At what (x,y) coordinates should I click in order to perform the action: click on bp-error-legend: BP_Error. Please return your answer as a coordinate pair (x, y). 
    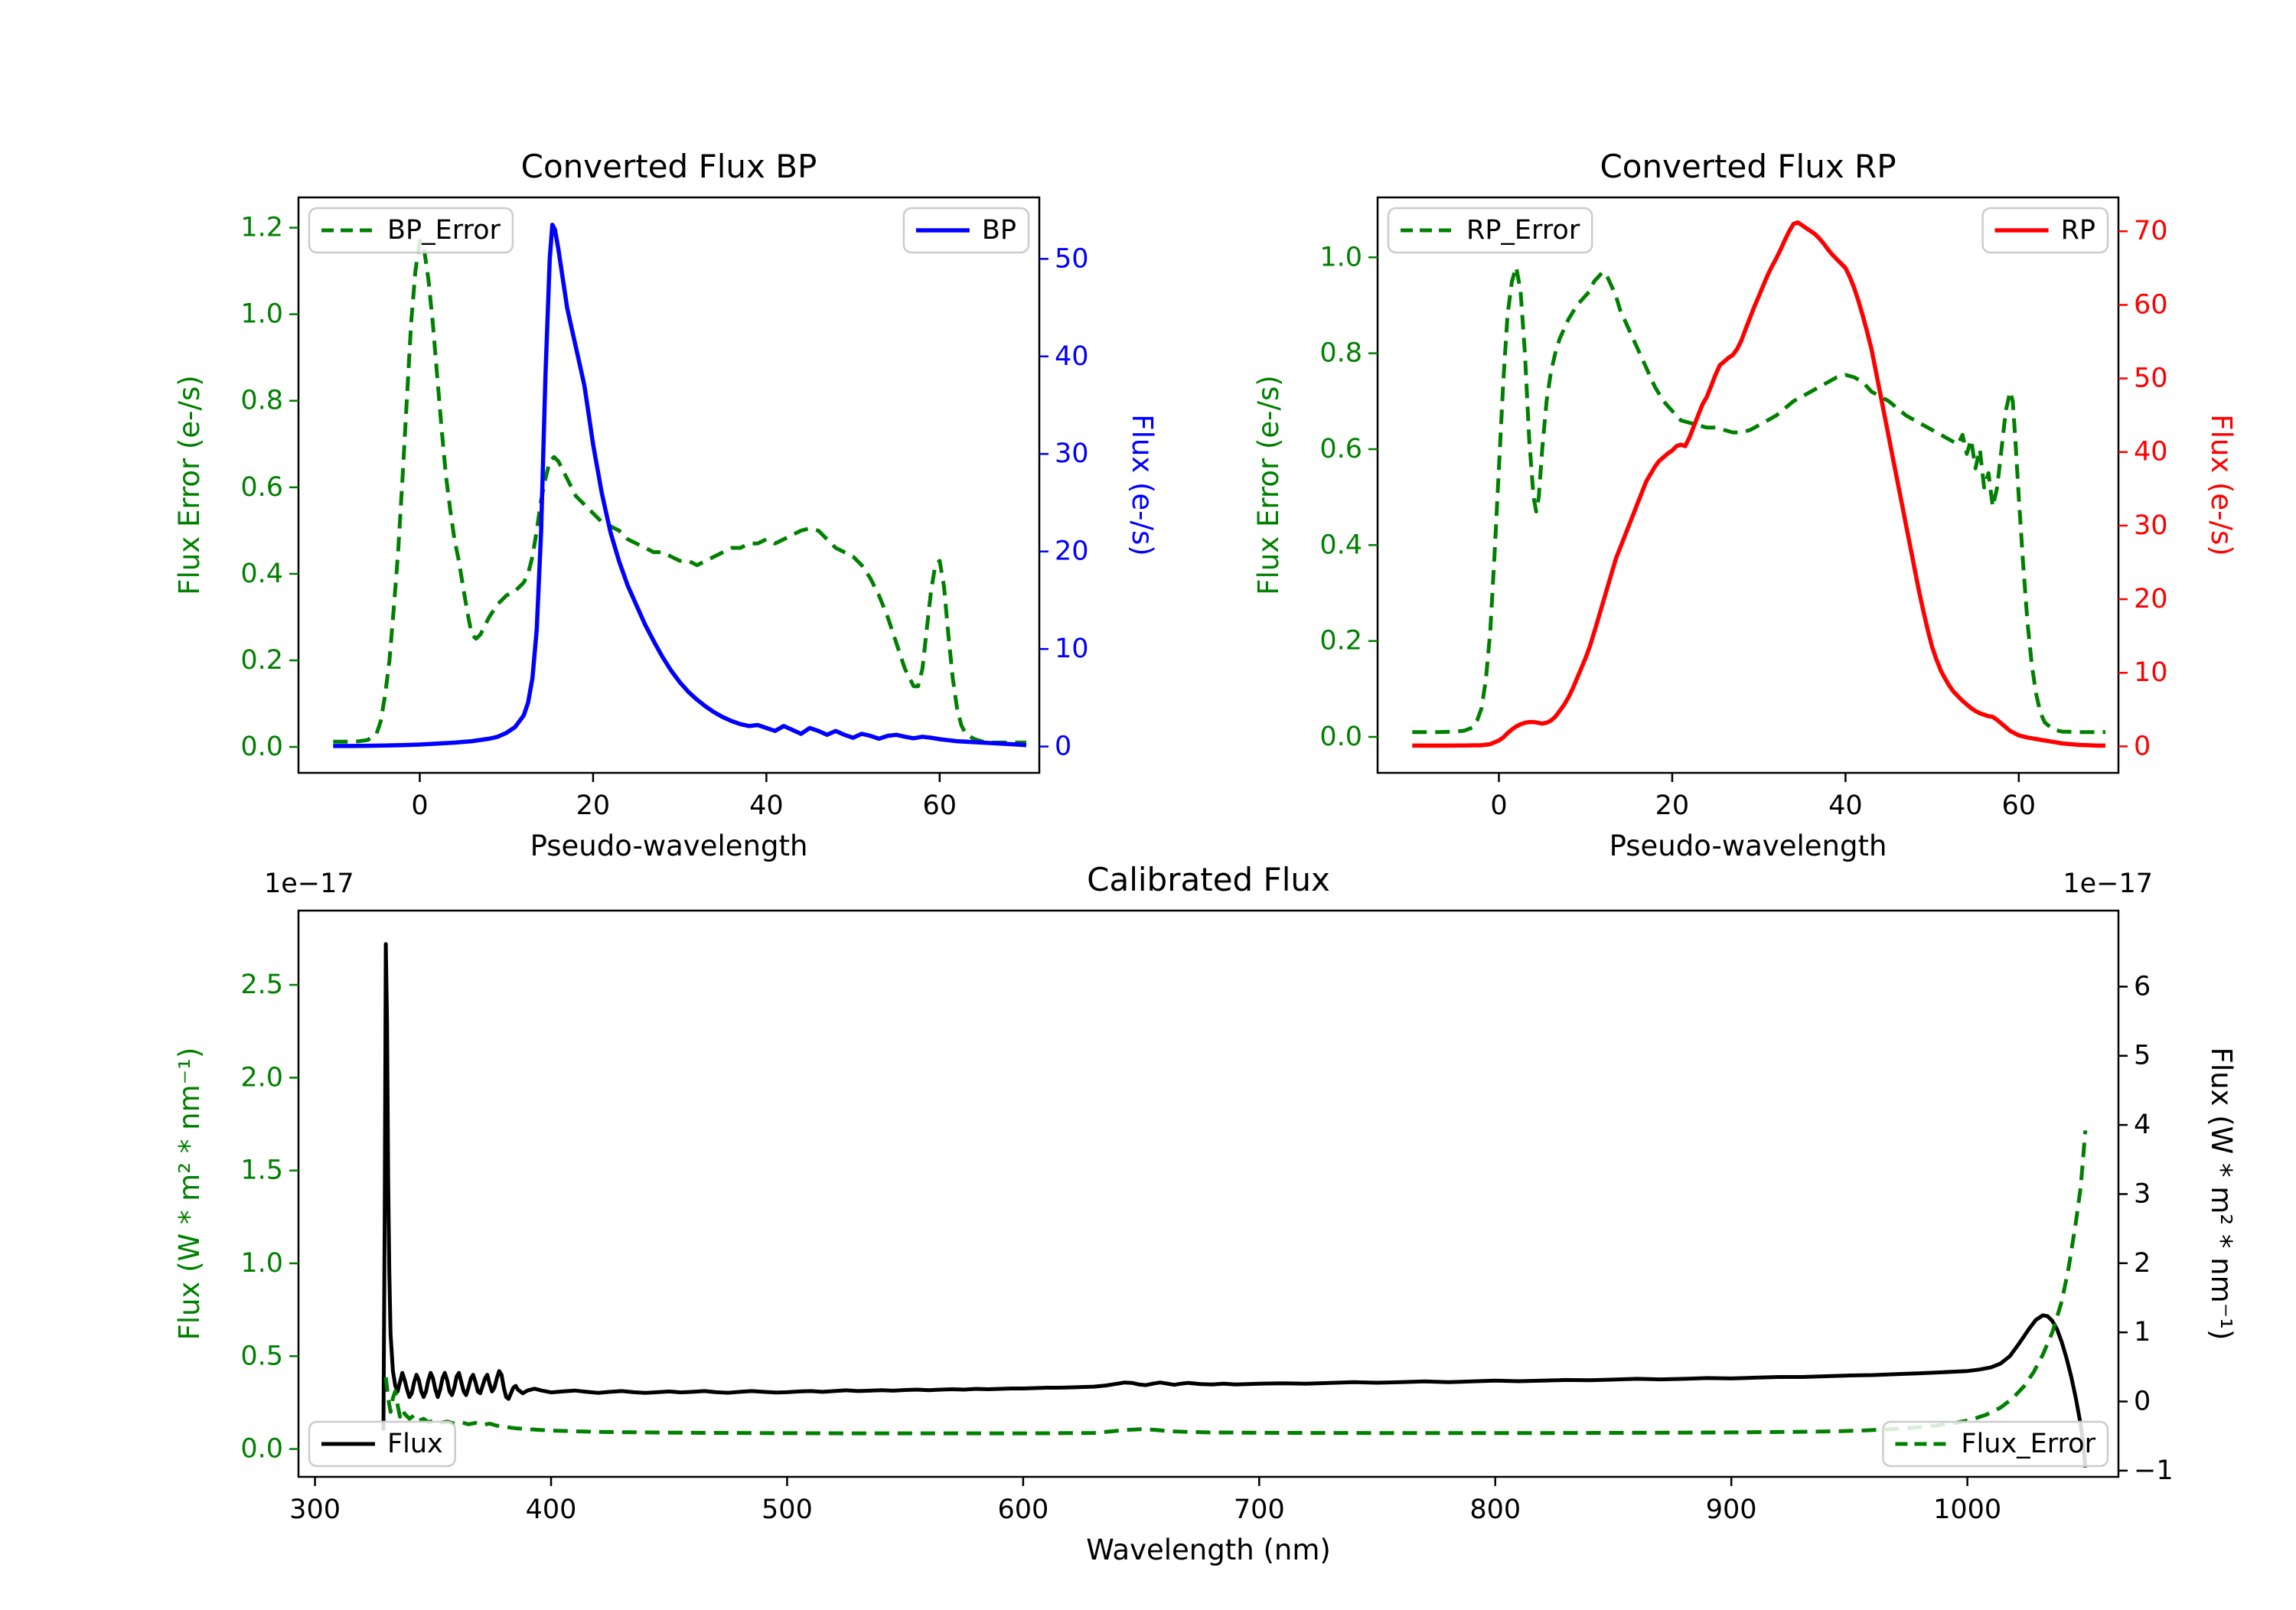
    Looking at the image, I should click on (411, 230).